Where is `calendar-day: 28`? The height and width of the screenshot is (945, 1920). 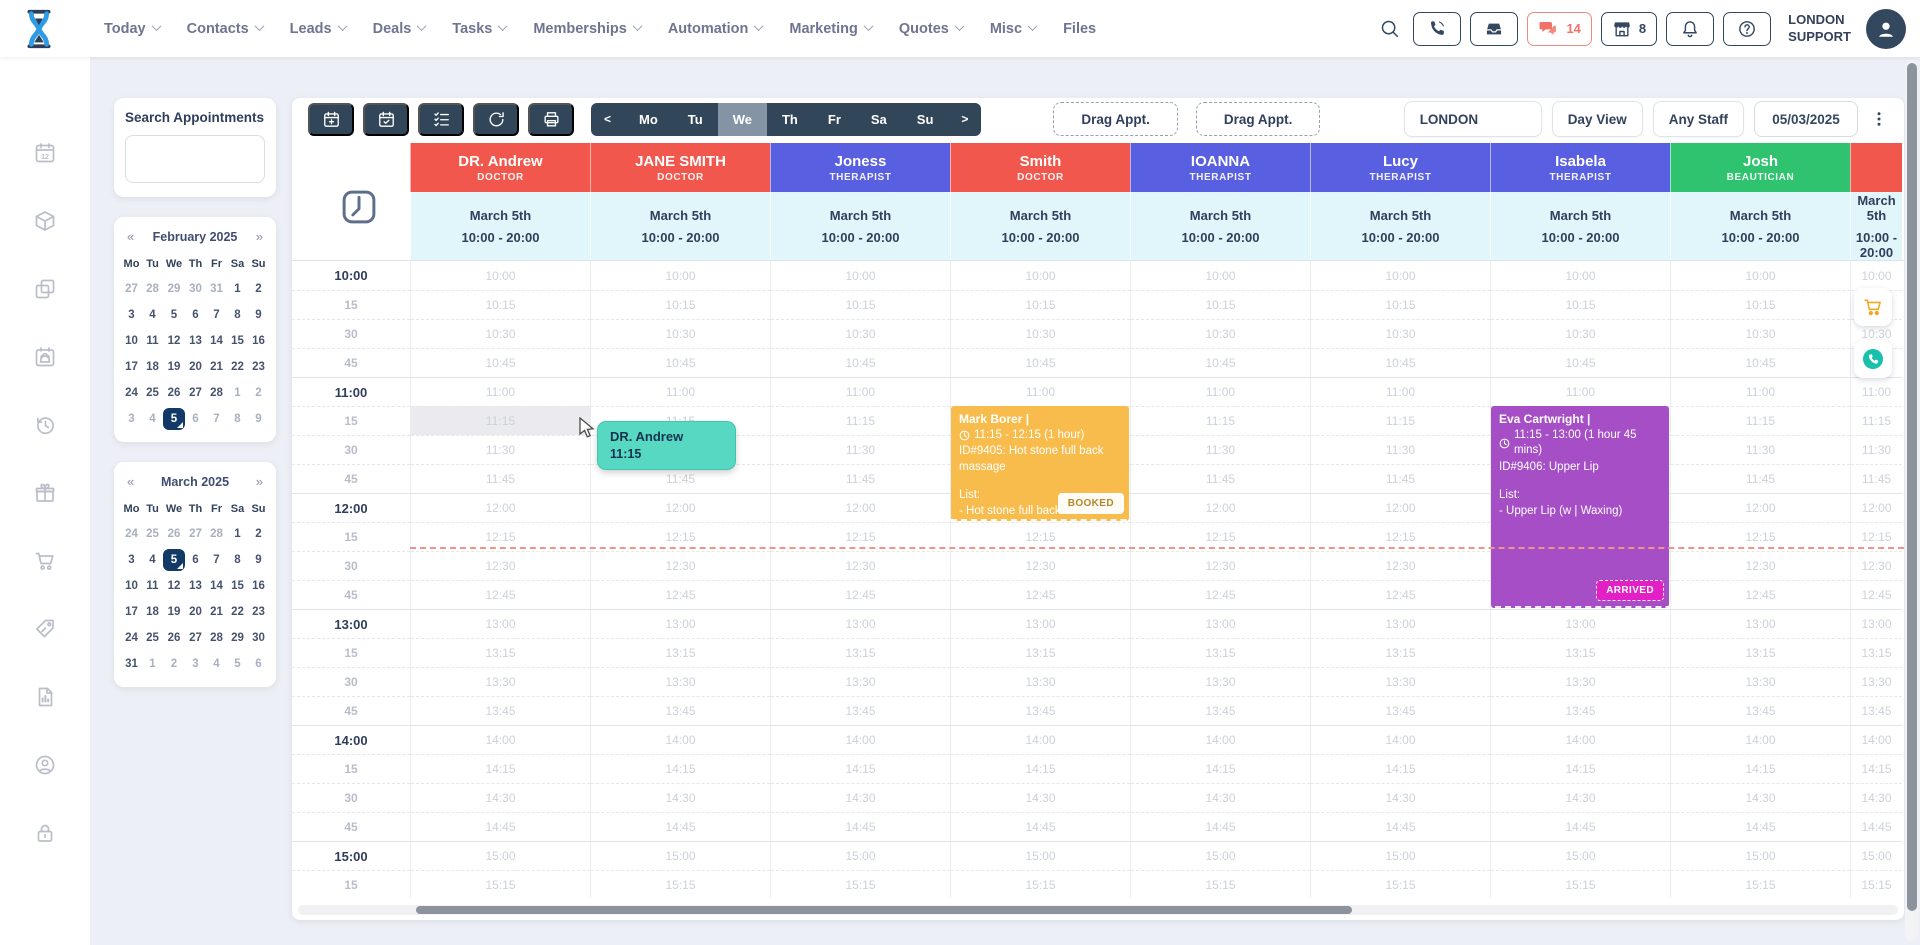
calendar-day: 28 is located at coordinates (216, 393).